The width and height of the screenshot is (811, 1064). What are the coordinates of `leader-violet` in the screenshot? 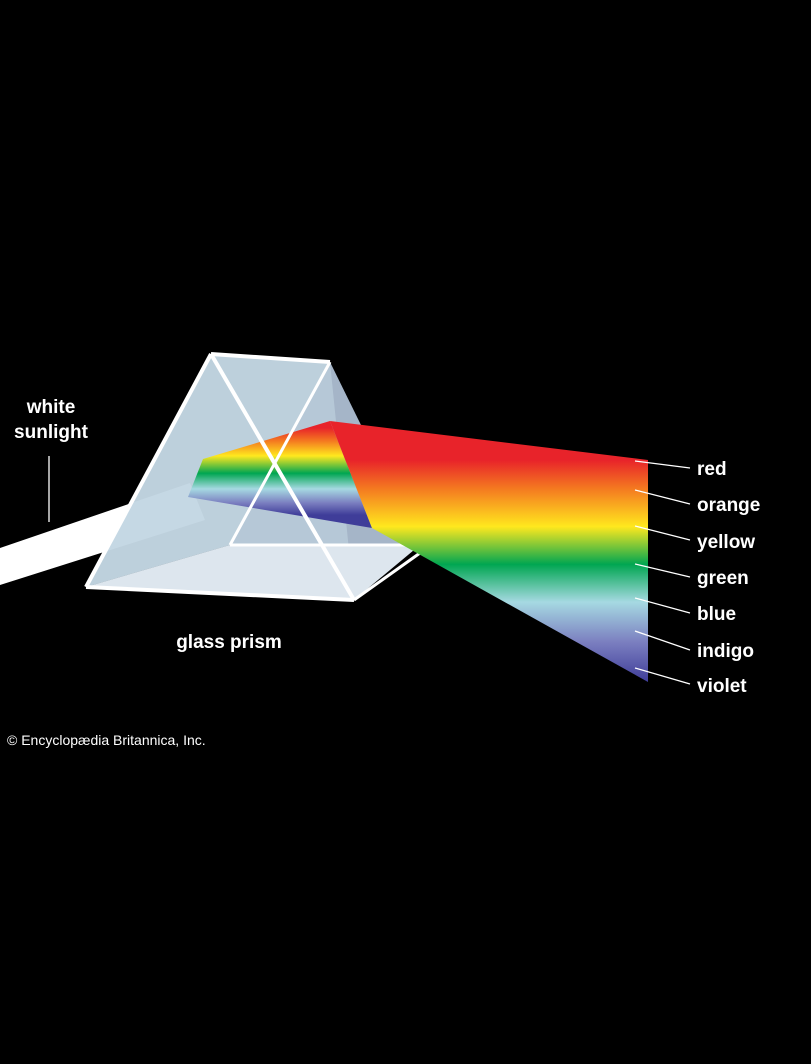 It's located at (662, 676).